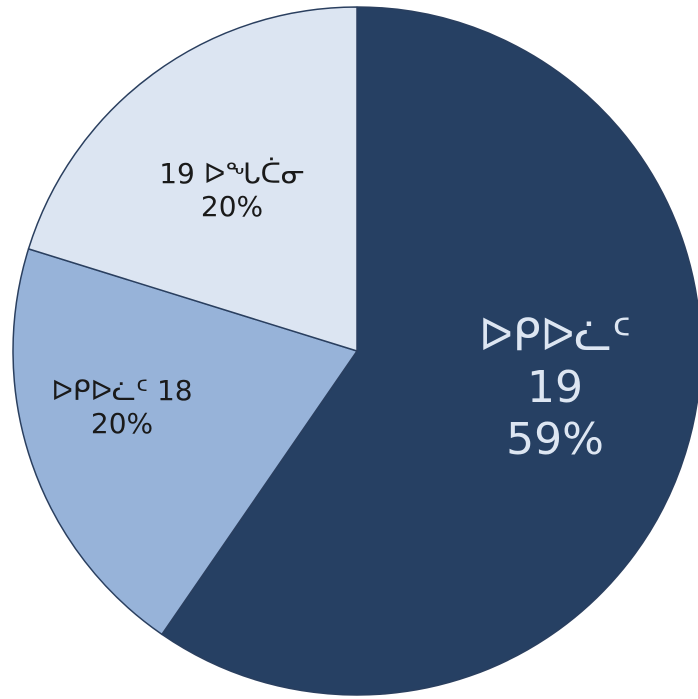  I want to click on slice-2-name: 19 ᐅᖓᑖᓂ, so click(232, 173).